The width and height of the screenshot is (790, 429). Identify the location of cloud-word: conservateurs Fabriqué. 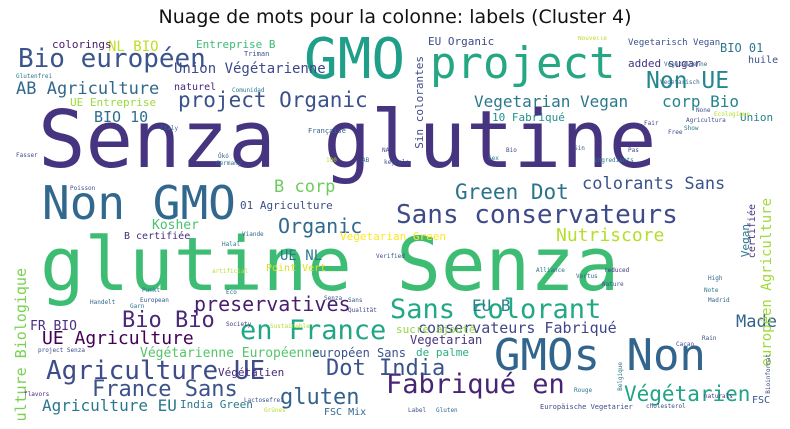
(517, 328).